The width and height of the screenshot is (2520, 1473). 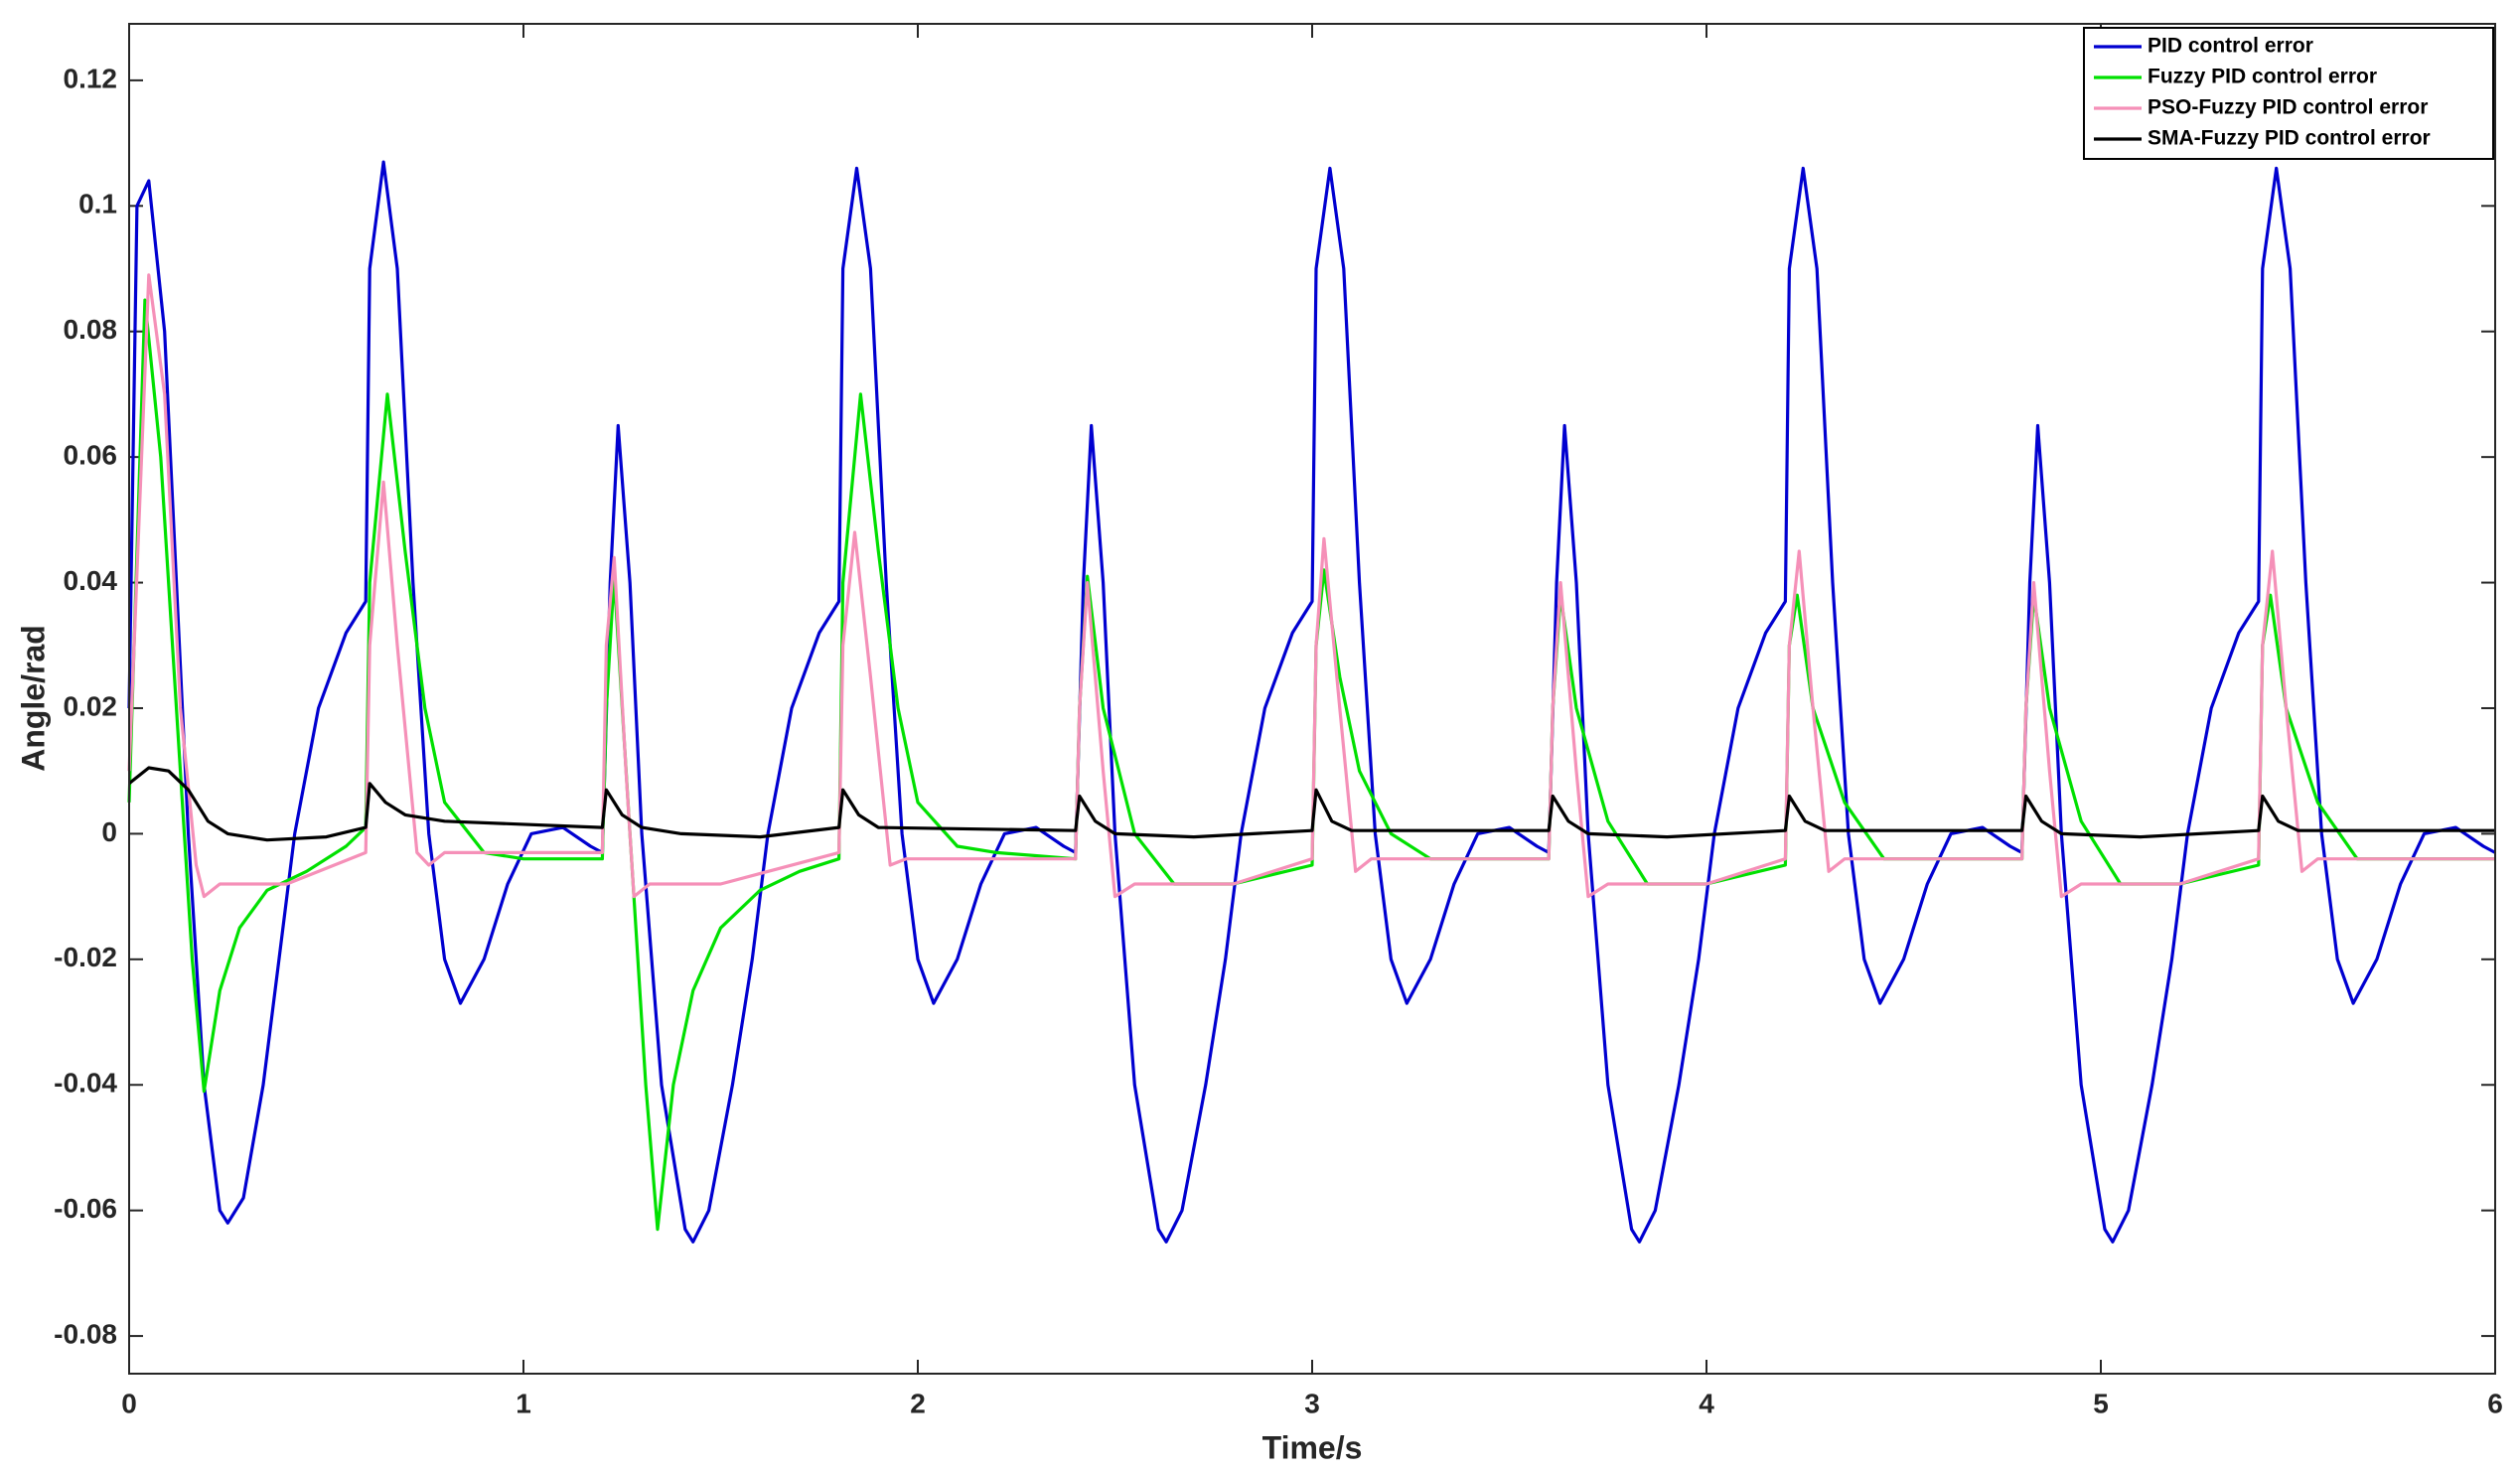 What do you see at coordinates (129, 1403) in the screenshot?
I see `x-tick-label: 0` at bounding box center [129, 1403].